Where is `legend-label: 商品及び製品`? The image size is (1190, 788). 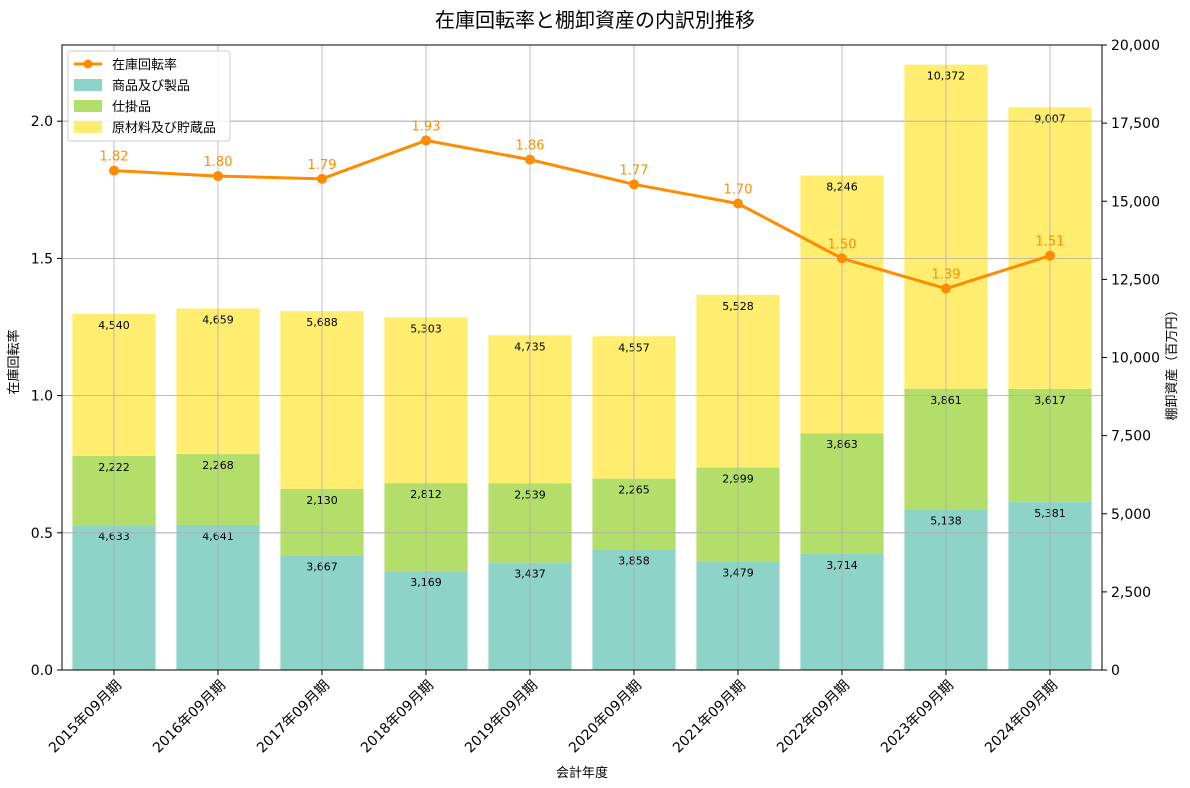
legend-label: 商品及び製品 is located at coordinates (151, 86).